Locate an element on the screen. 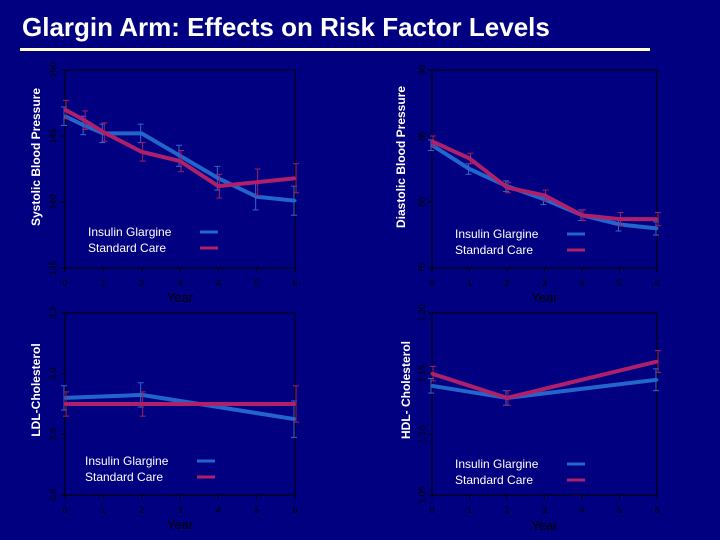  plot-area is located at coordinates (544, 404).